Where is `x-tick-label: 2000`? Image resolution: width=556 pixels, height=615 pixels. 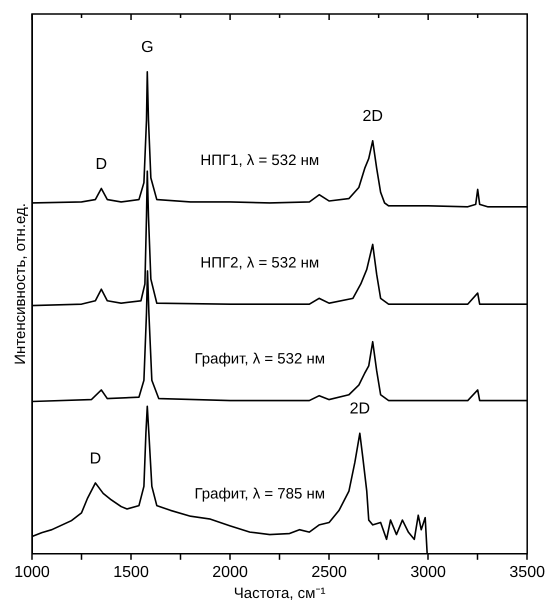
x-tick-label: 2000 is located at coordinates (230, 572).